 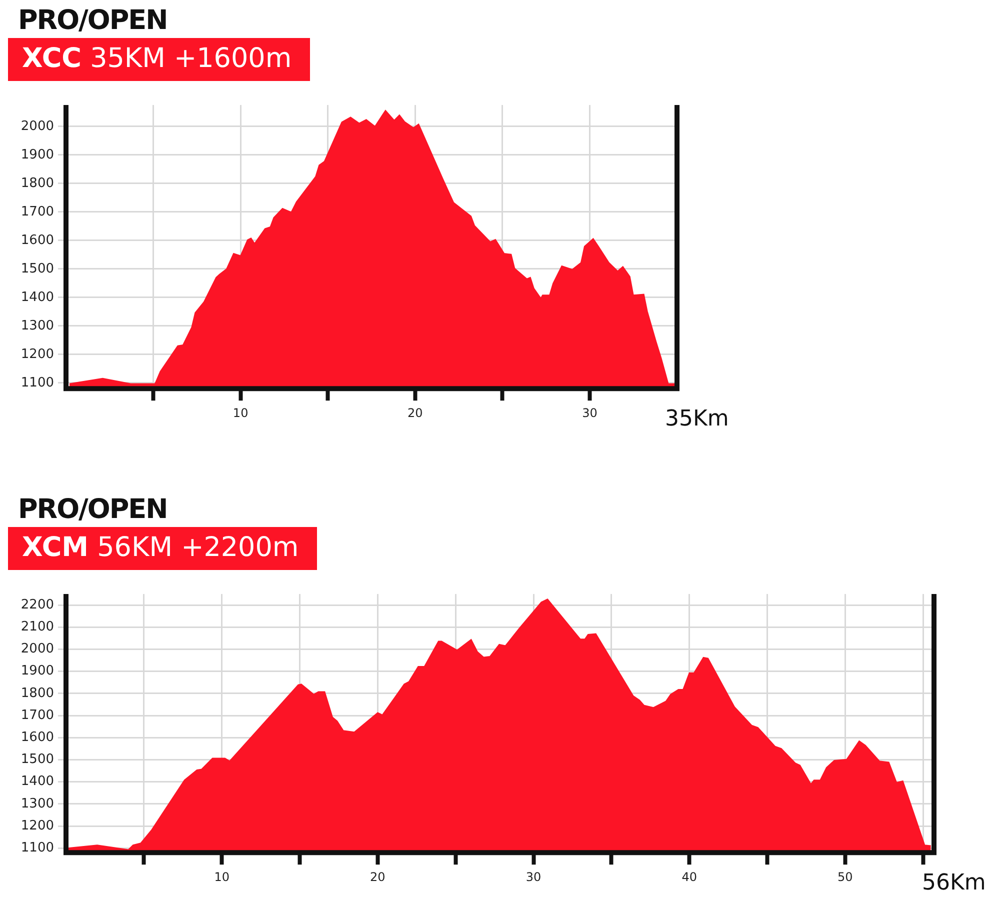 What do you see at coordinates (954, 883) in the screenshot?
I see `x-axis-title: 56Km` at bounding box center [954, 883].